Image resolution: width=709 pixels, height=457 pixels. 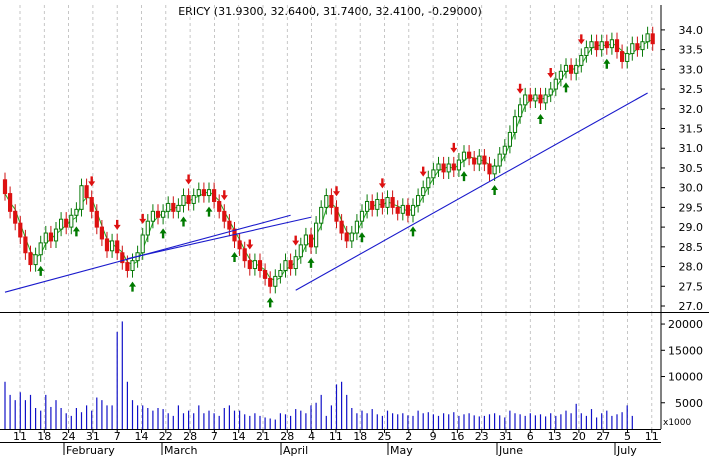 I want to click on volume-tick-label-2: 10000, so click(x=685, y=377).